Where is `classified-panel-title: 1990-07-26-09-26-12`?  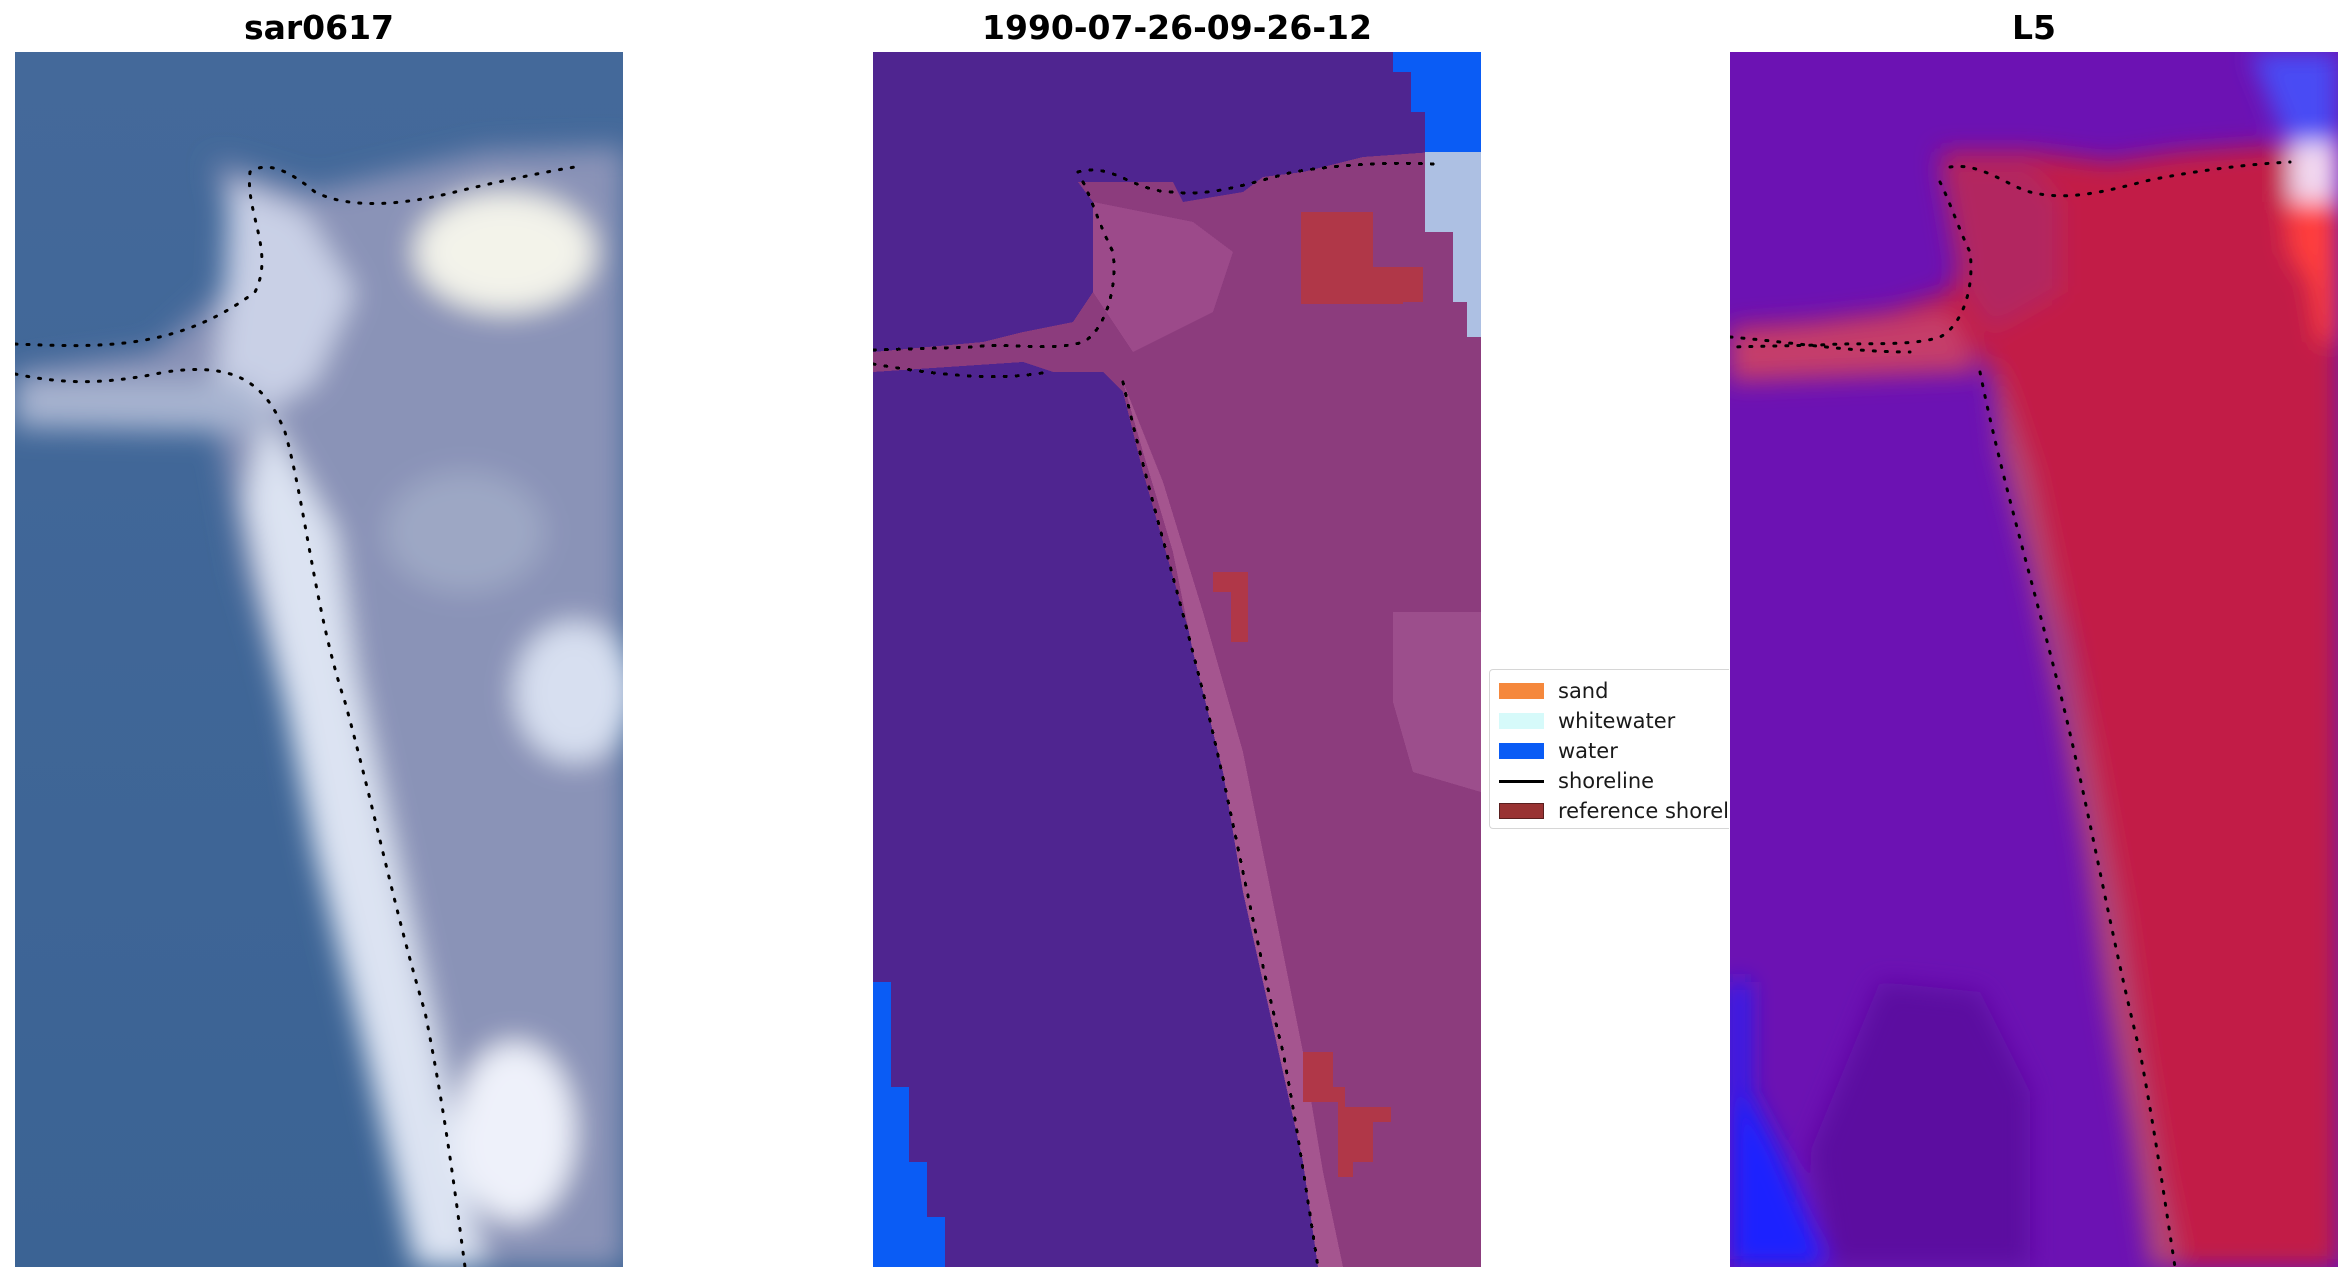
classified-panel-title: 1990-07-26-09-26-12 is located at coordinates (1177, 27).